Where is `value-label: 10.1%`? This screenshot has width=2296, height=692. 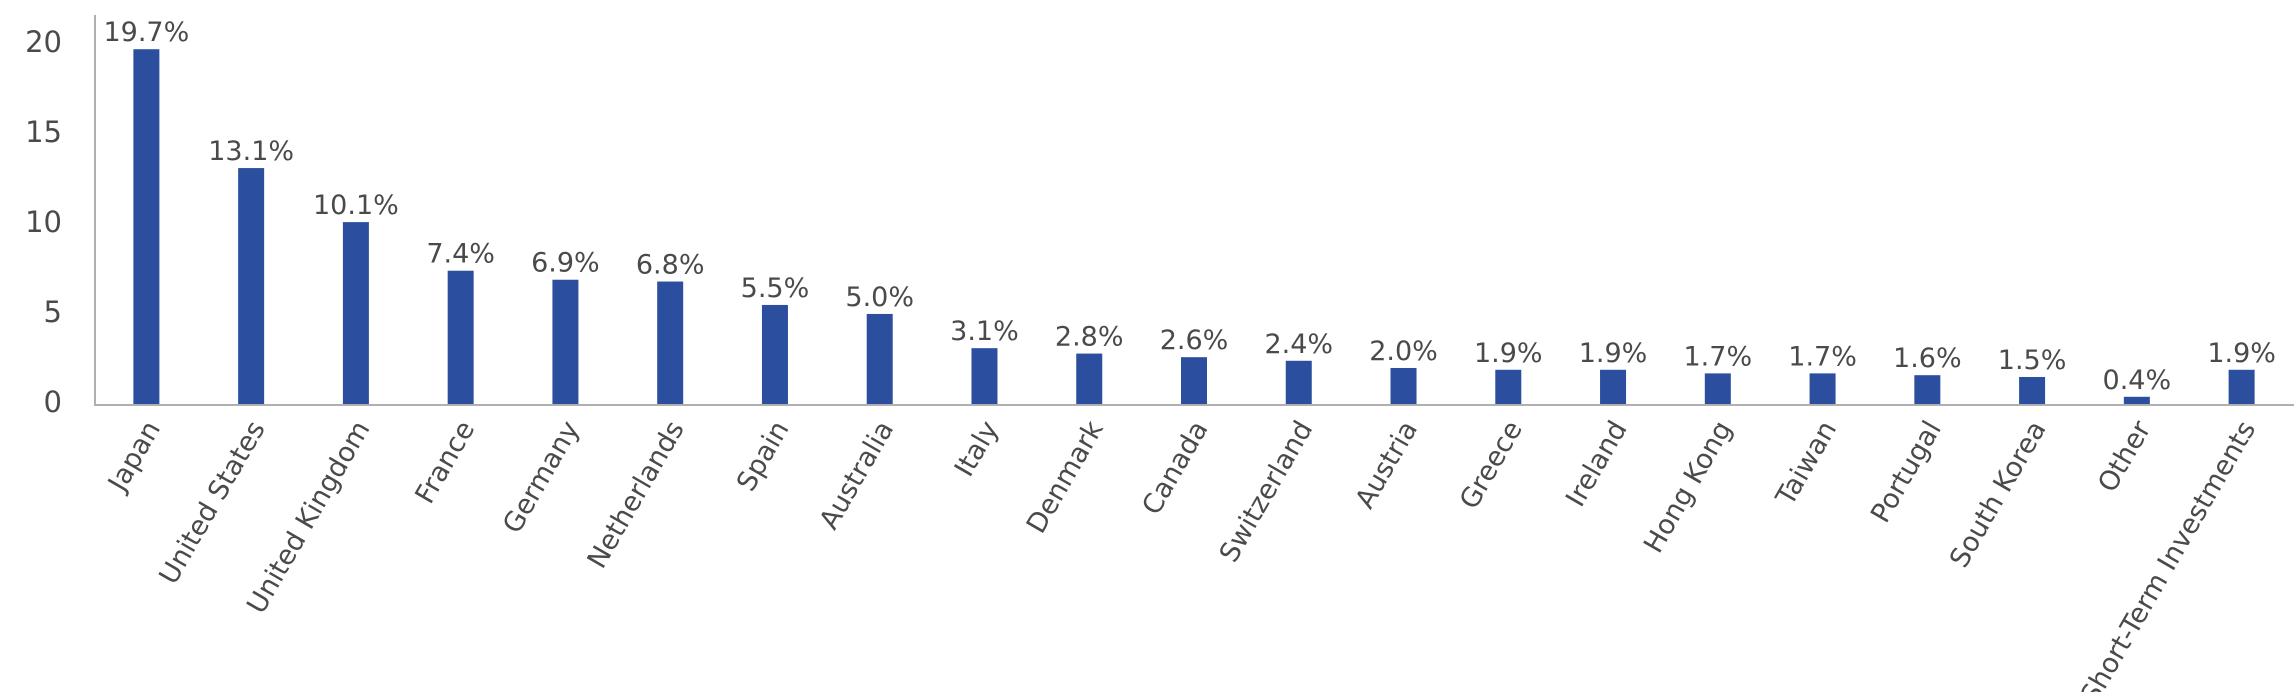
value-label: 10.1% is located at coordinates (356, 205).